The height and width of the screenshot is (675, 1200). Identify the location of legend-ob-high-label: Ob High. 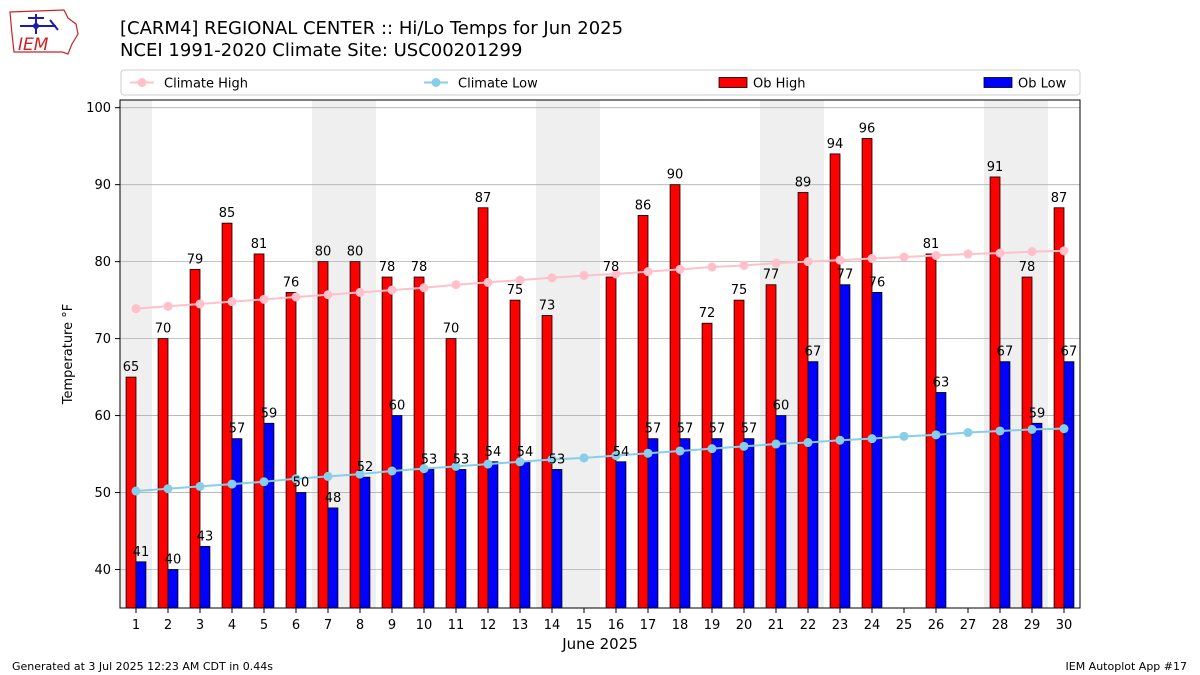
(779, 84).